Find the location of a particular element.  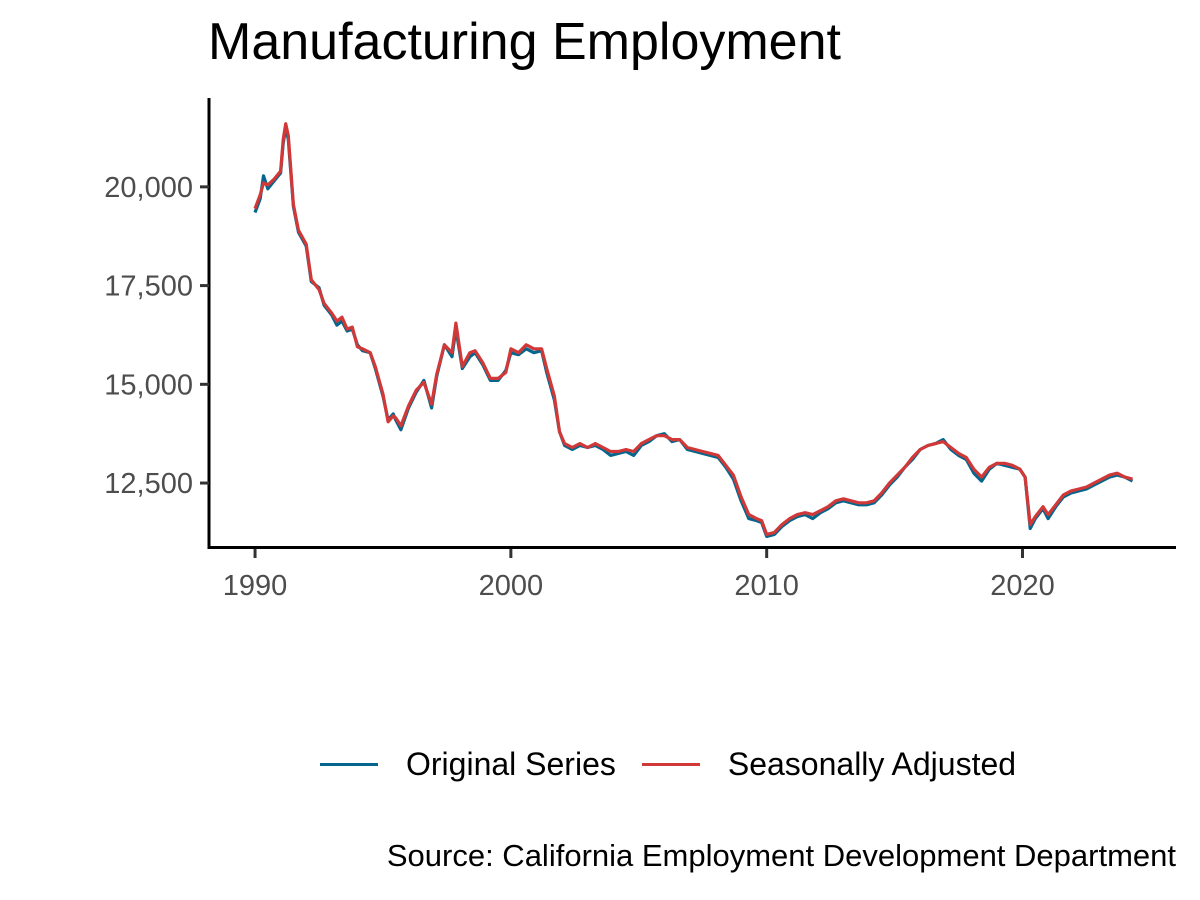

y-tick-label: 17,500 is located at coordinates (148, 287).